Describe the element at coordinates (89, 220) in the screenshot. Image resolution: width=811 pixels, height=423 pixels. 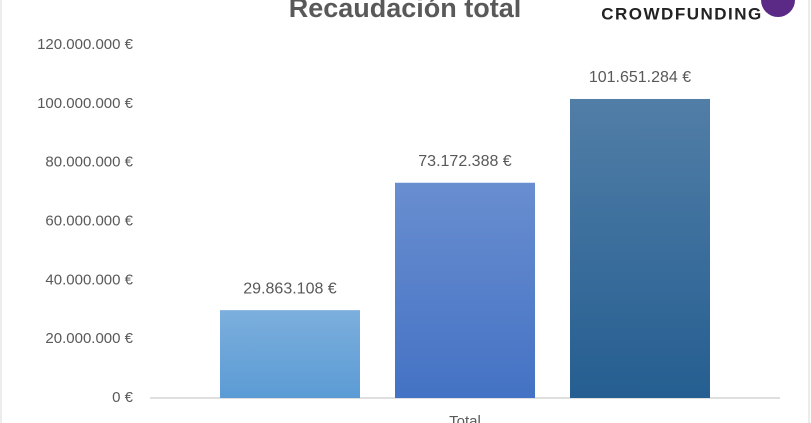
I see `y-tick-label: 60.000.000 €` at that location.